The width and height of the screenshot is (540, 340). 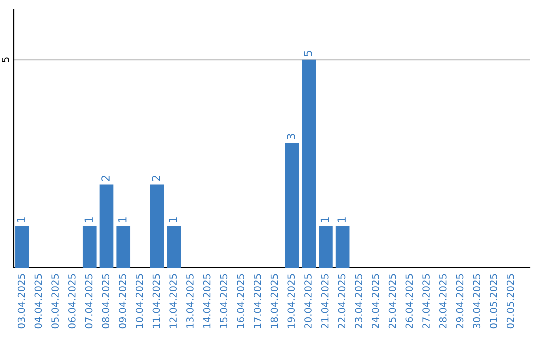 I want to click on x-tick-label: 23.04.2025, so click(x=359, y=301).